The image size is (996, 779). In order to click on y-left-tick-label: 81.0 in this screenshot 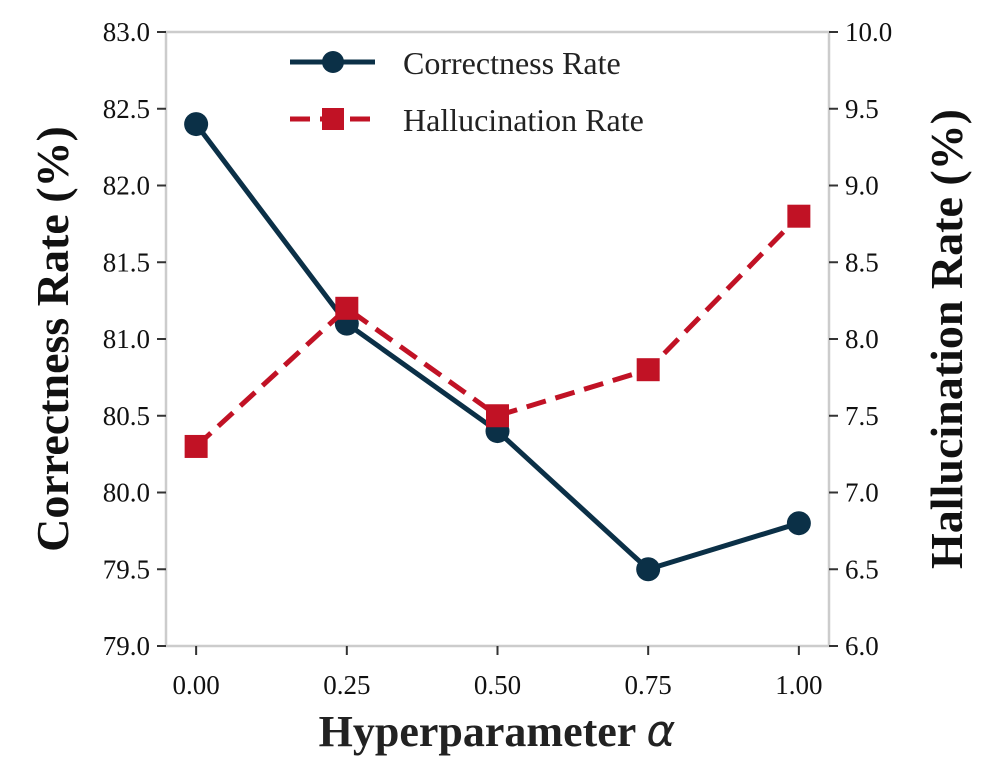, I will do `click(126, 339)`.